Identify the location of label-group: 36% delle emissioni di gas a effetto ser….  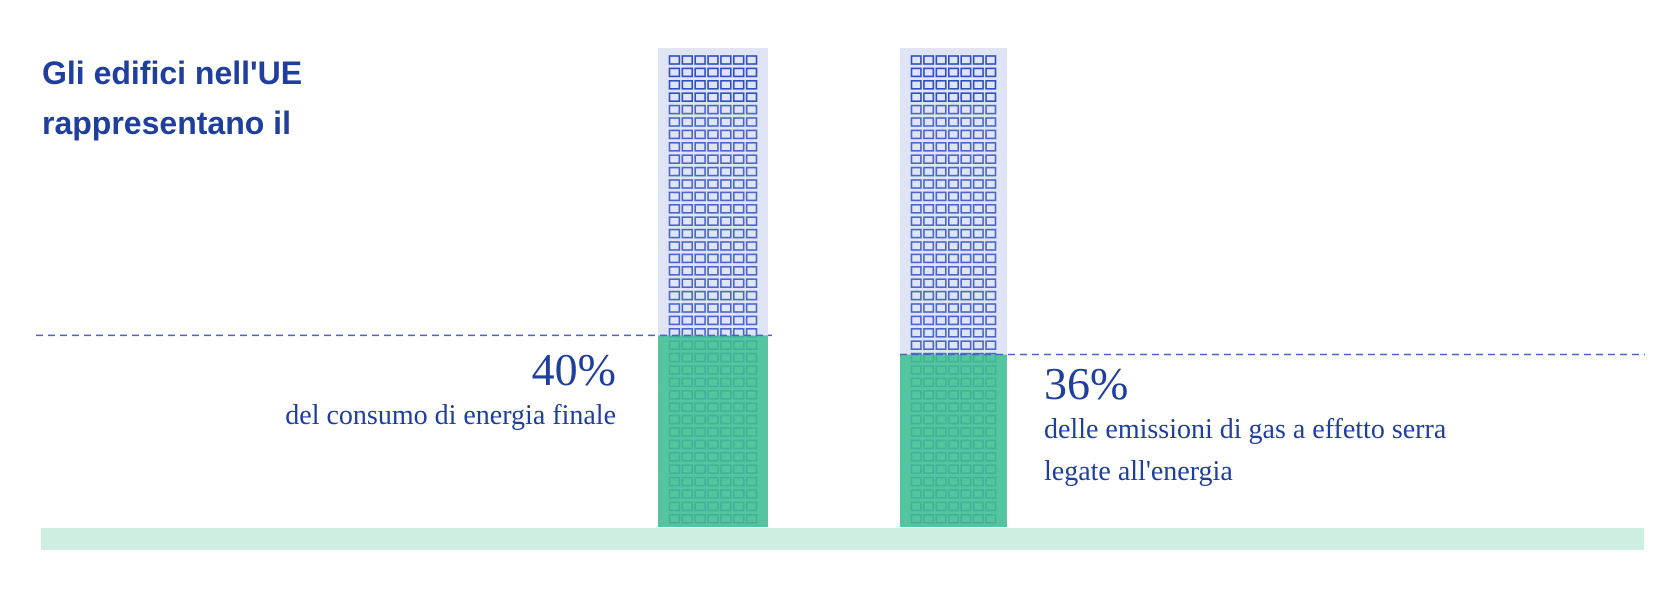
(1271, 425).